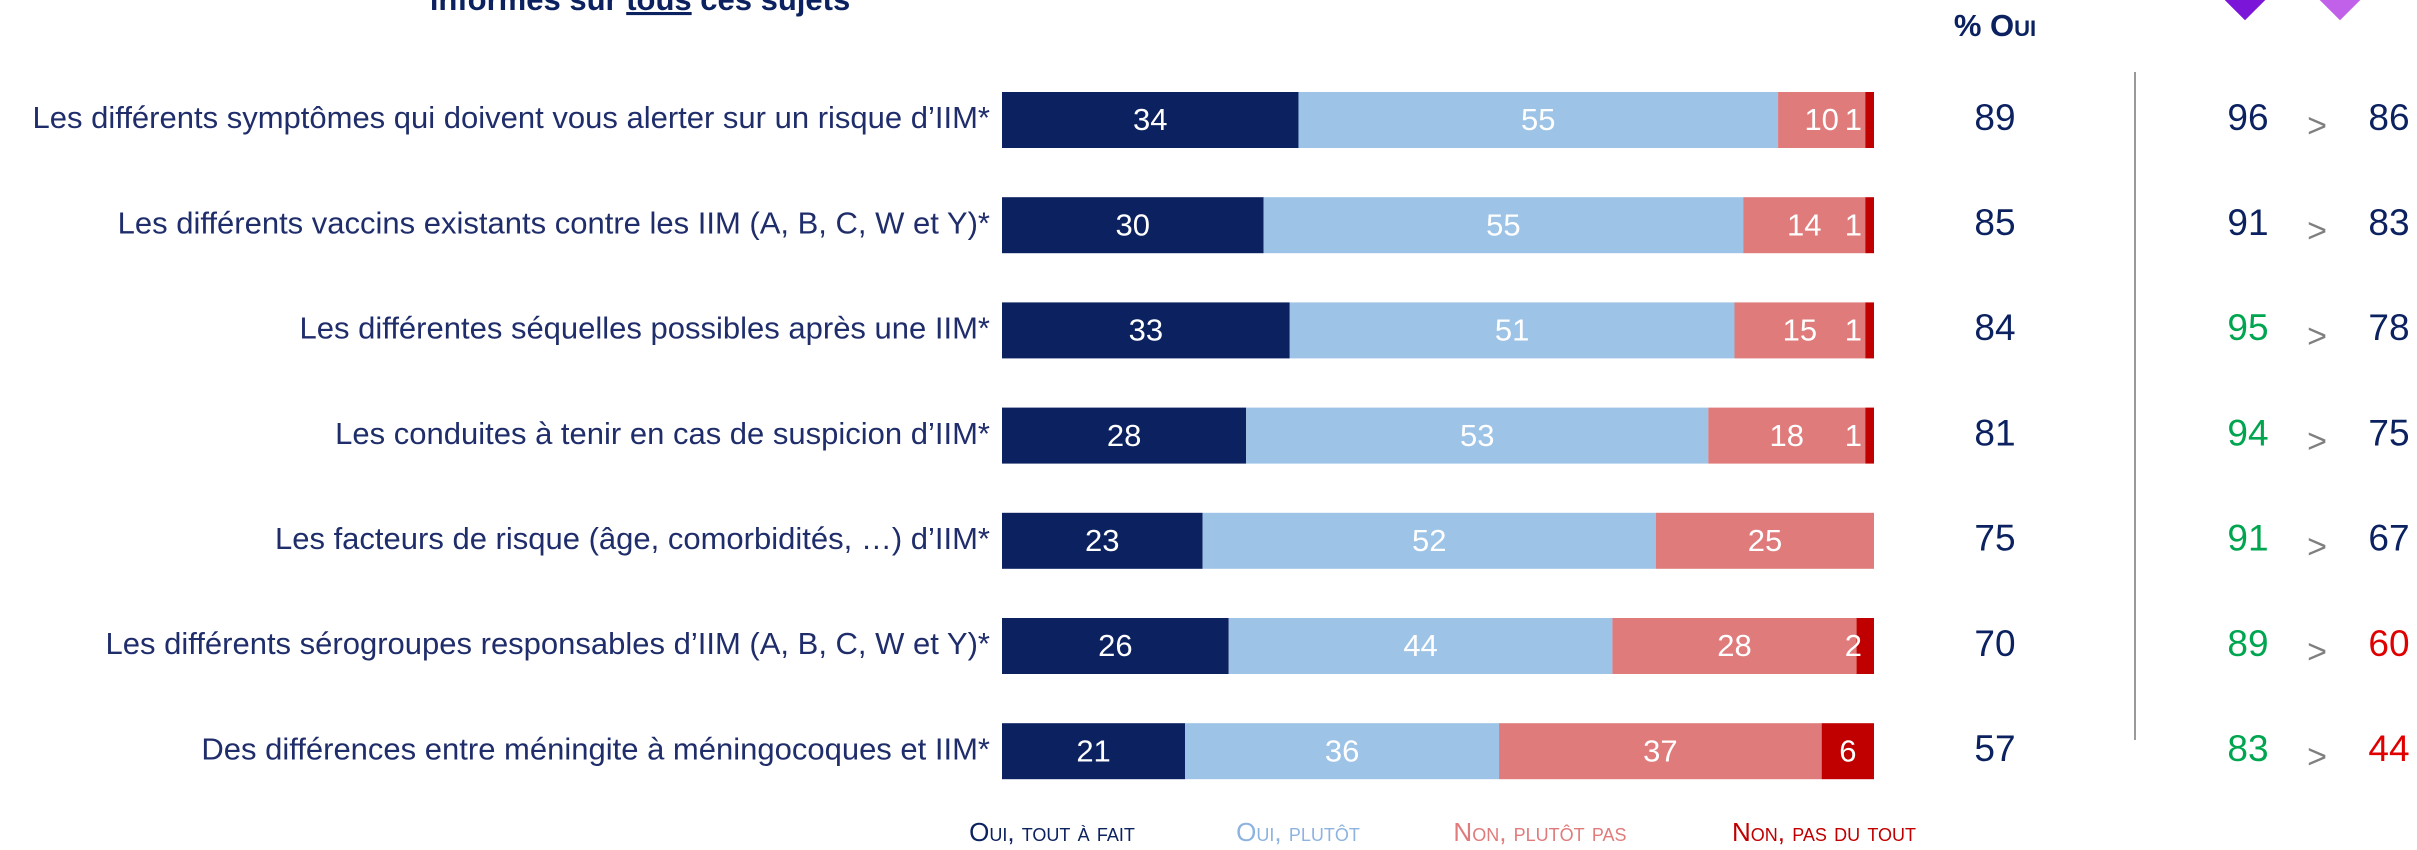 The height and width of the screenshot is (850, 2417). Describe the element at coordinates (2388, 117) in the screenshot. I see `group2-value: 86` at that location.